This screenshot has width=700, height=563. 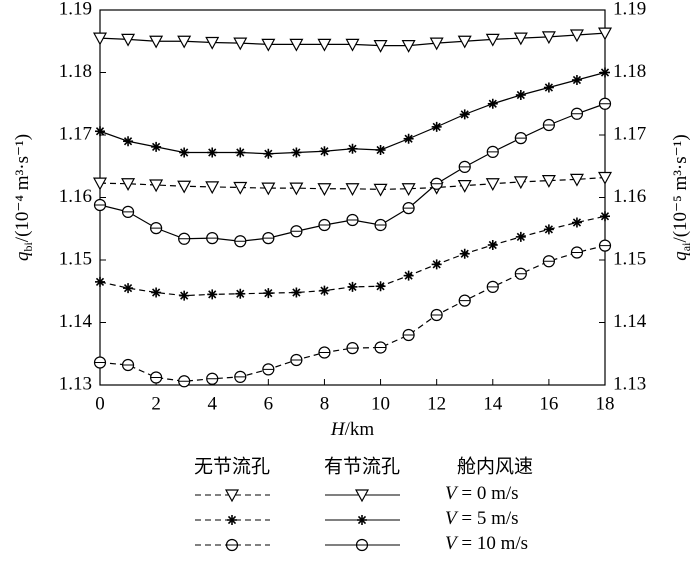 What do you see at coordinates (75, 196) in the screenshot?
I see `y-tick-label: 1.16` at bounding box center [75, 196].